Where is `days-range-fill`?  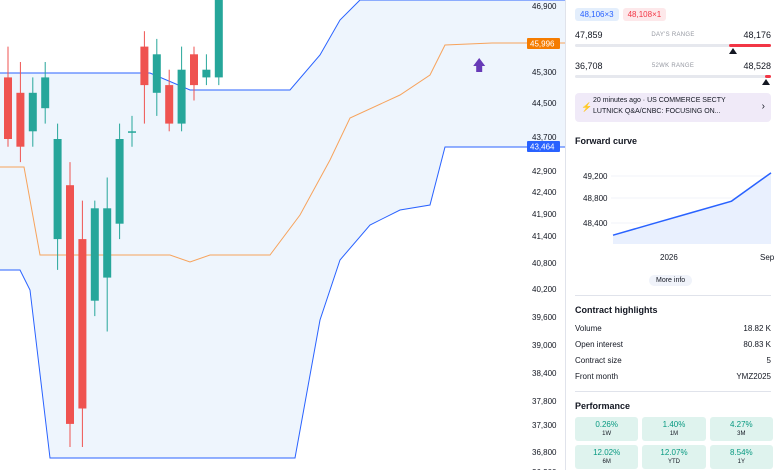
days-range-fill is located at coordinates (750, 45).